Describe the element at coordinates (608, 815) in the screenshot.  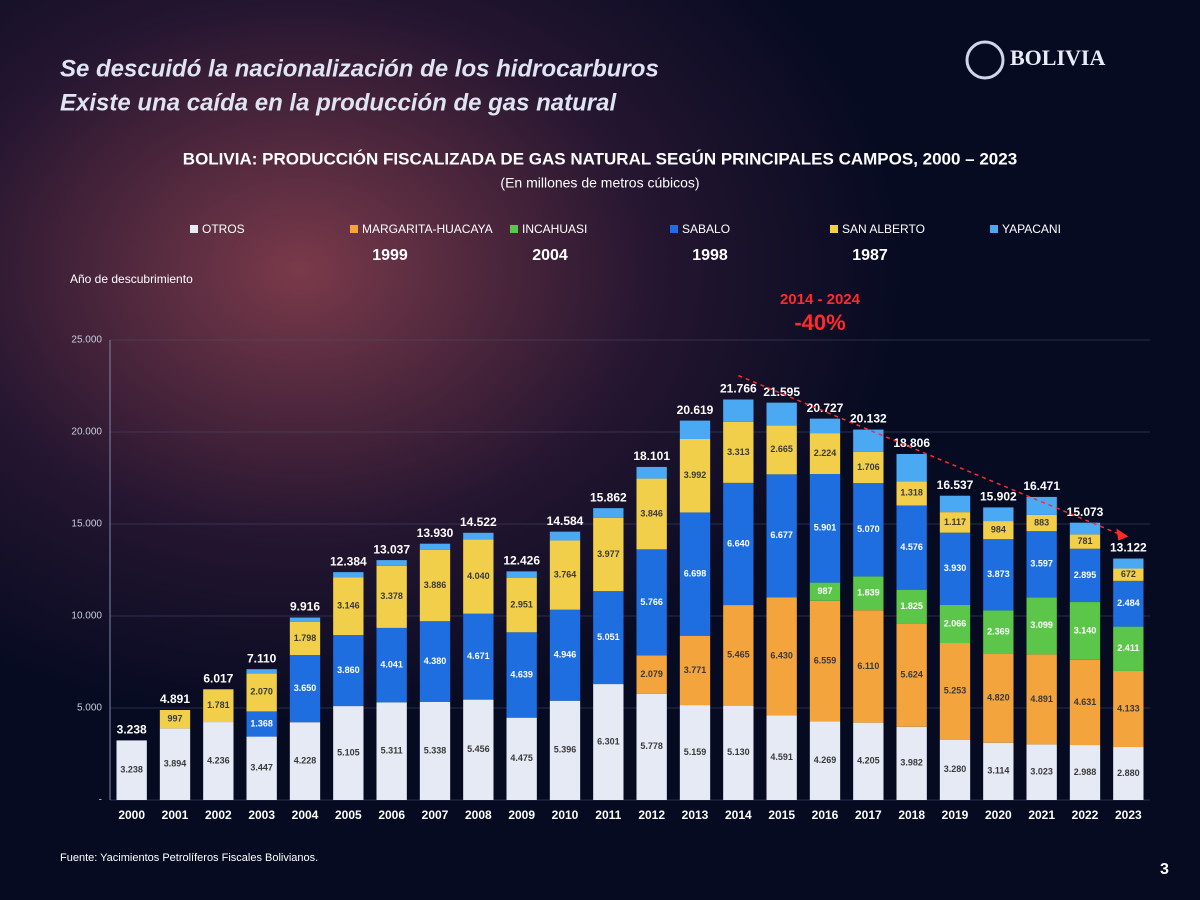
I see `x-tick-label: 2011` at that location.